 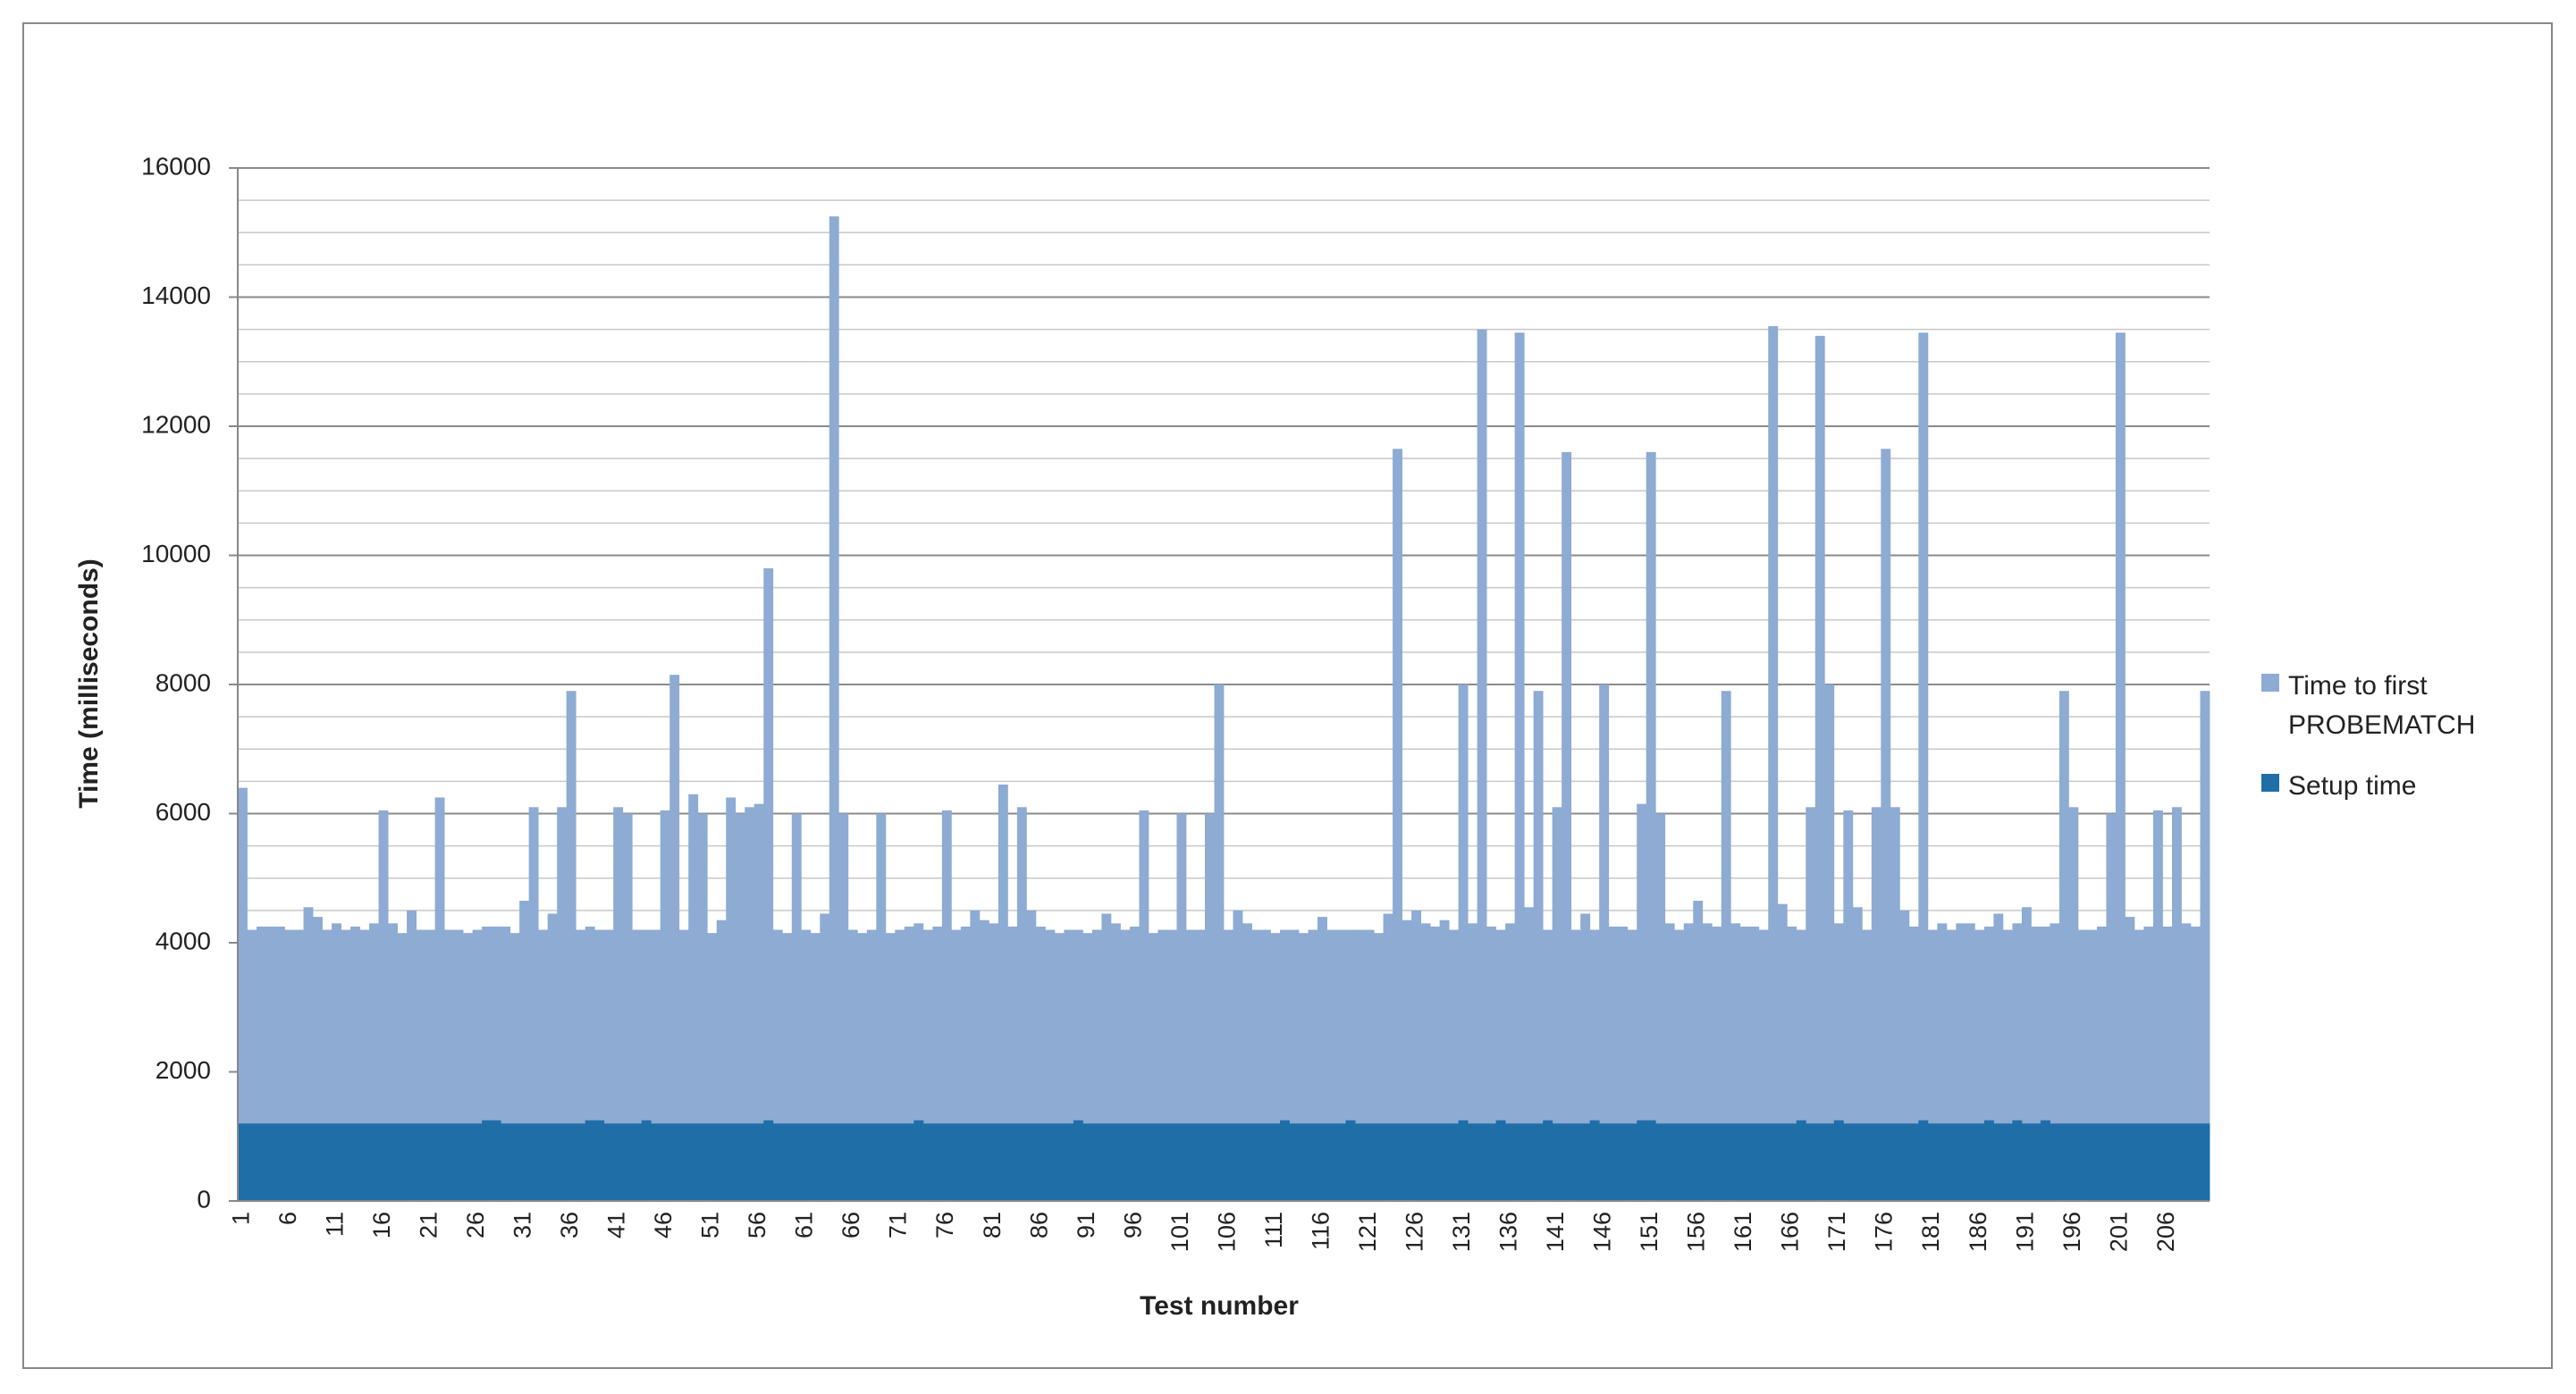 What do you see at coordinates (204, 1199) in the screenshot?
I see `y-tick-label: 0` at bounding box center [204, 1199].